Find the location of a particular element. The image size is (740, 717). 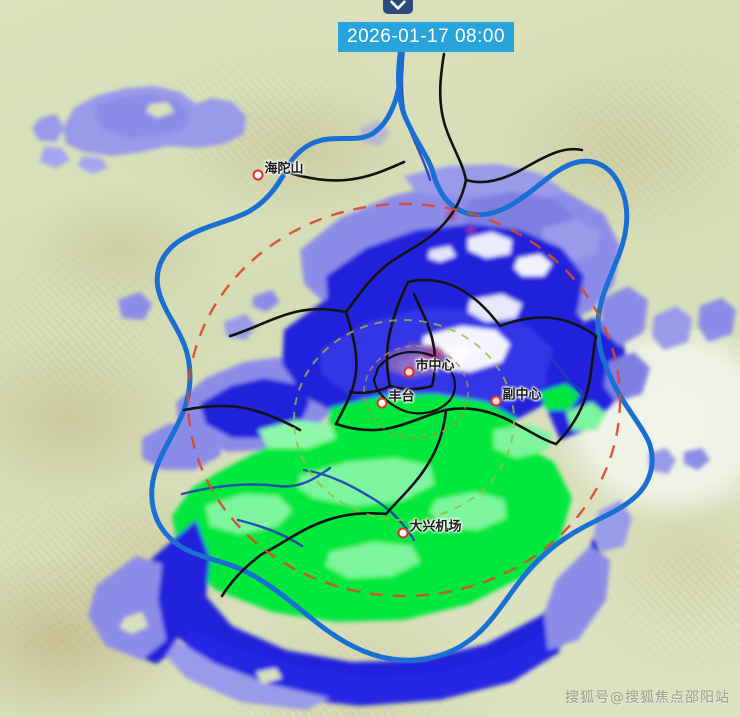

map-marker-haituo-mountain: 海陀山 is located at coordinates (278, 171).